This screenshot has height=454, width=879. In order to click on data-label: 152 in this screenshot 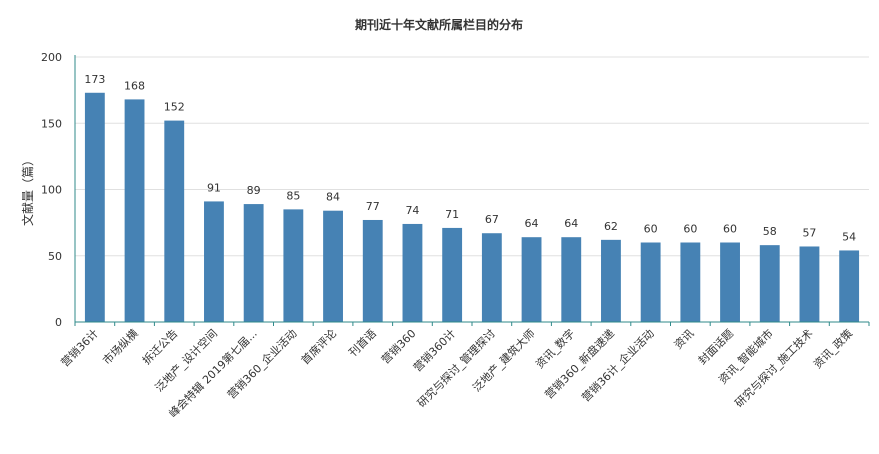, I will do `click(174, 107)`.